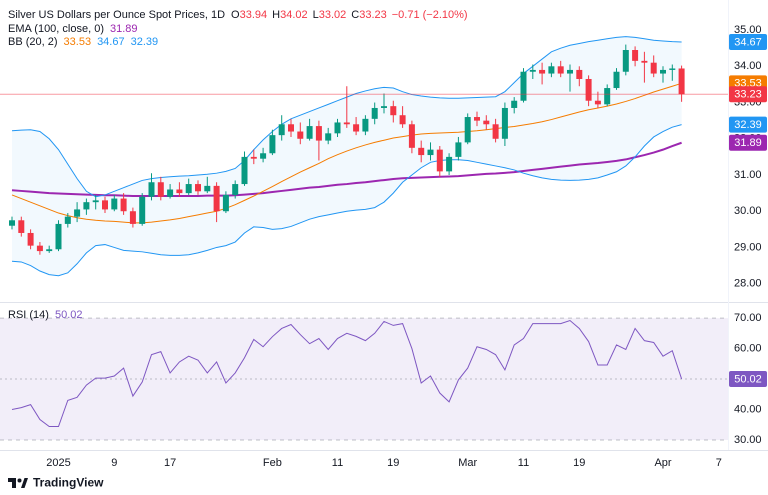  I want to click on ohlc-value: 33.02, so click(333, 15).